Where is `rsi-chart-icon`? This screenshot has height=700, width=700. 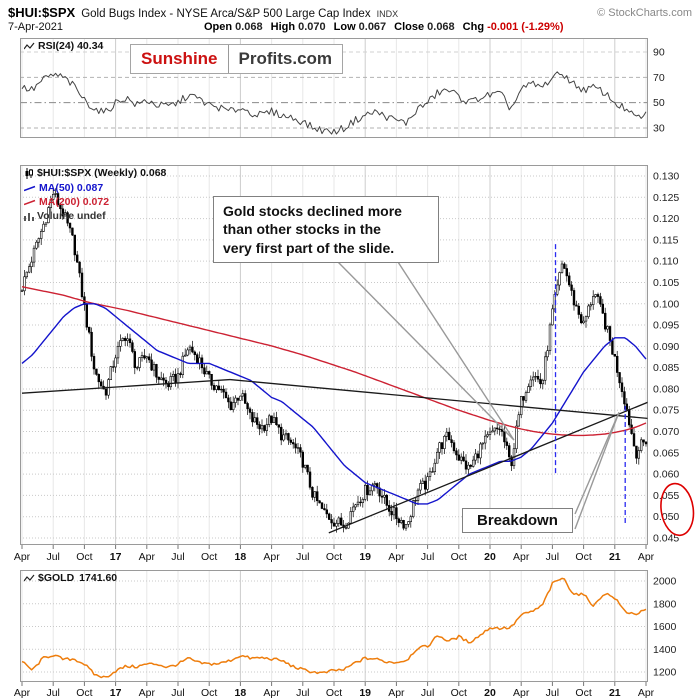 rsi-chart-icon is located at coordinates (29, 46).